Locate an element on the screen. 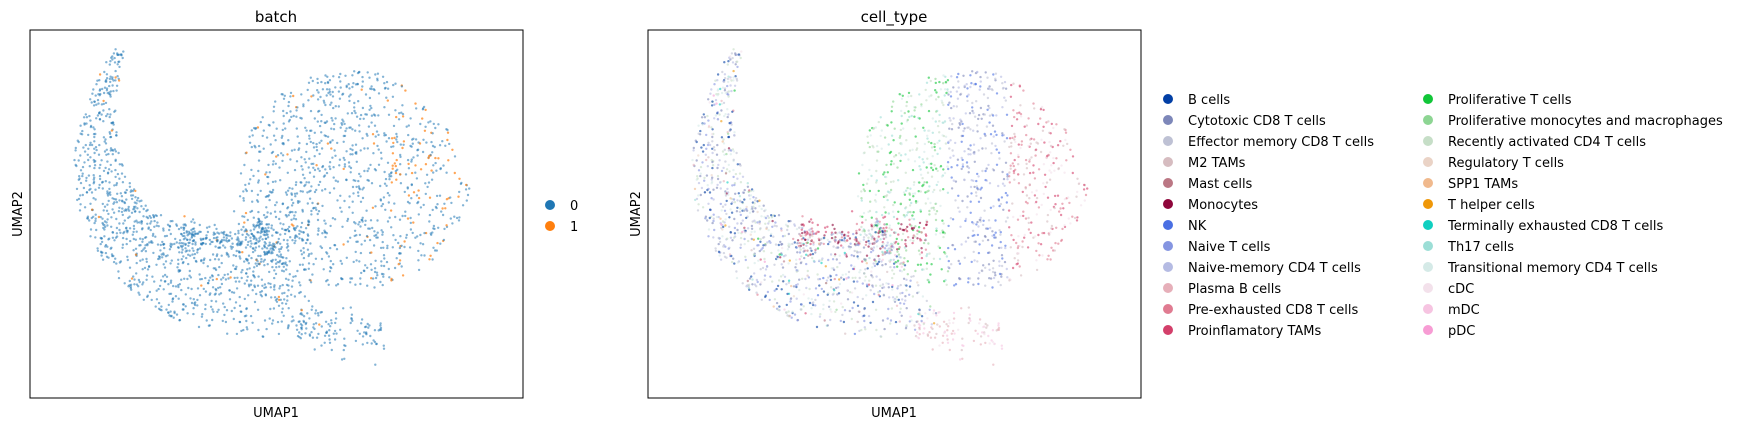 This screenshot has width=1764, height=433. legend-label-cell-type-8: Naive-memory CD4 T cells is located at coordinates (1274, 268).